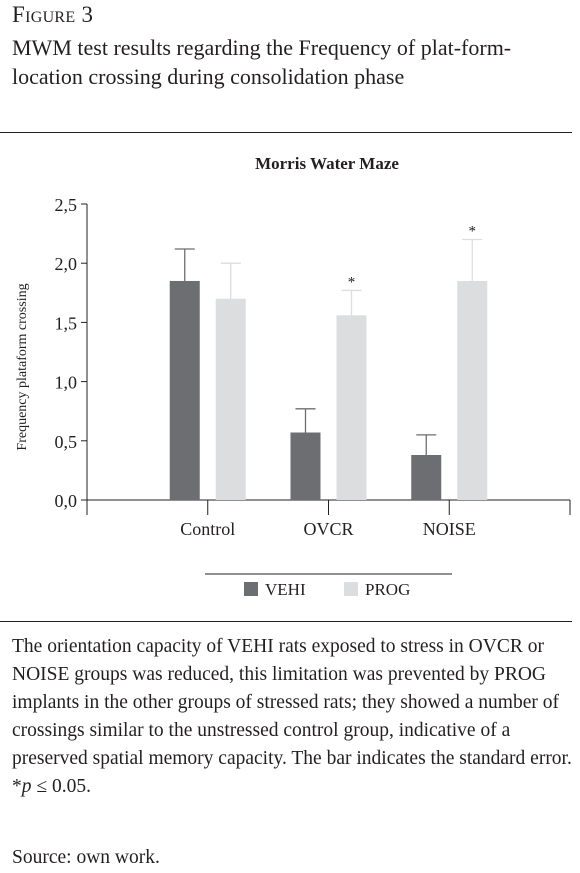 This screenshot has height=873, width=580. I want to click on source-note: Source: own work., so click(86, 857).